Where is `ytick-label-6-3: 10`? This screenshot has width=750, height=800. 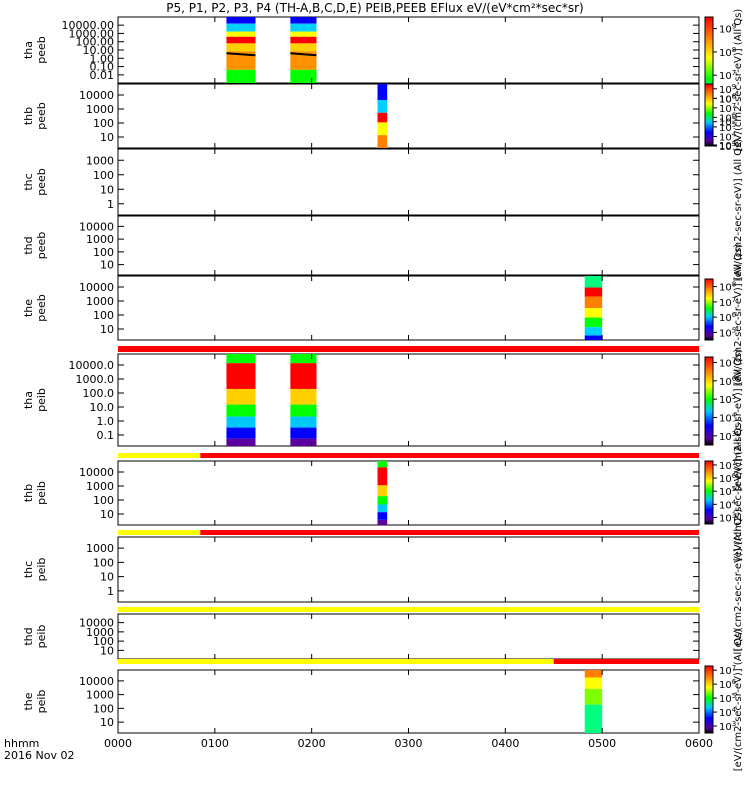
ytick-label-6-3: 10 is located at coordinates (107, 514).